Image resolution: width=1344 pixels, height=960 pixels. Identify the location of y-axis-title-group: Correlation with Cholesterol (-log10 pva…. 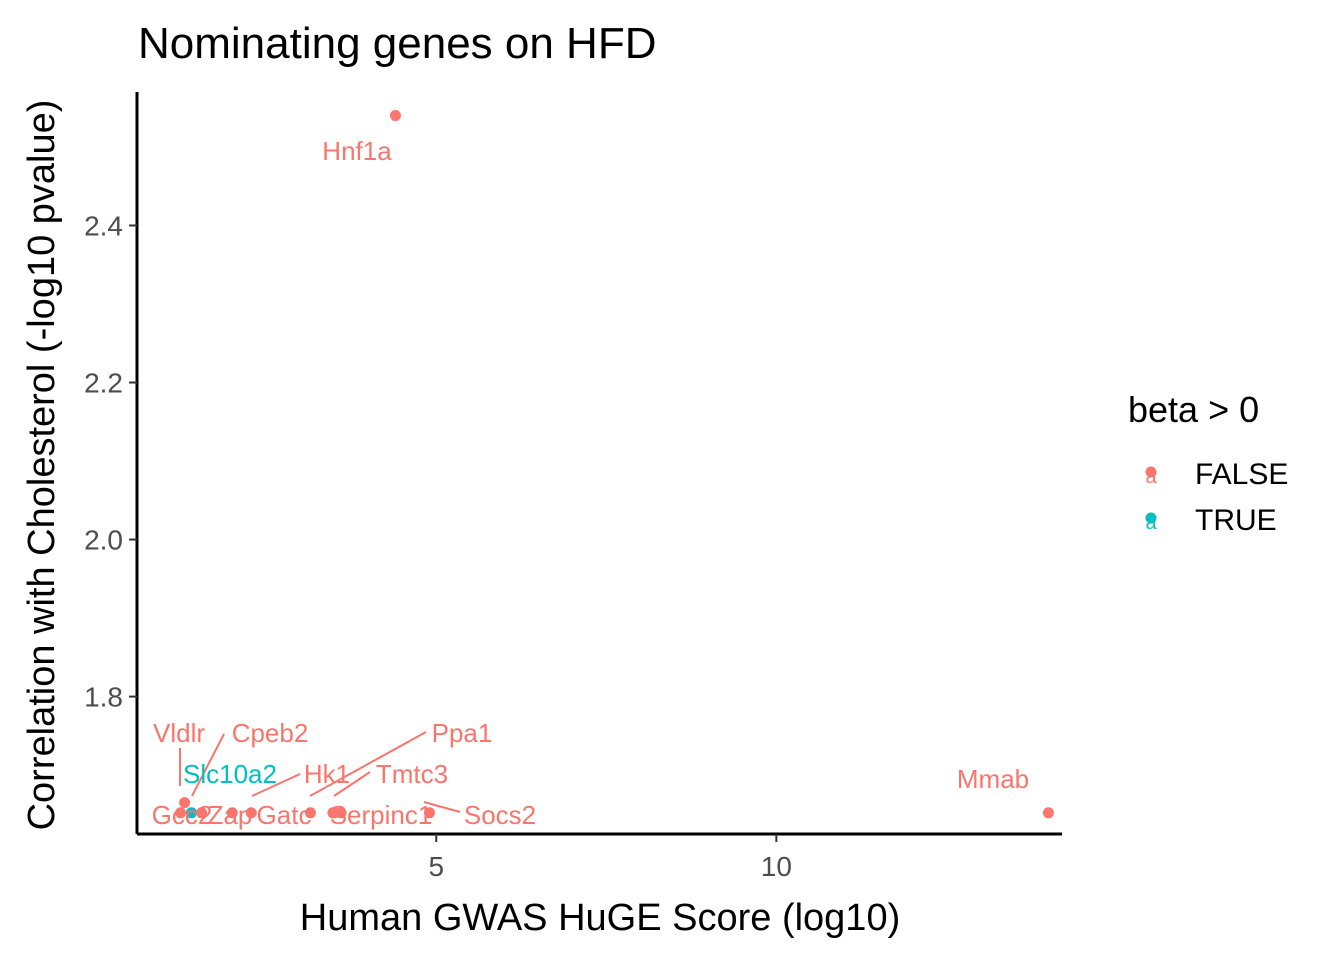
(42, 465).